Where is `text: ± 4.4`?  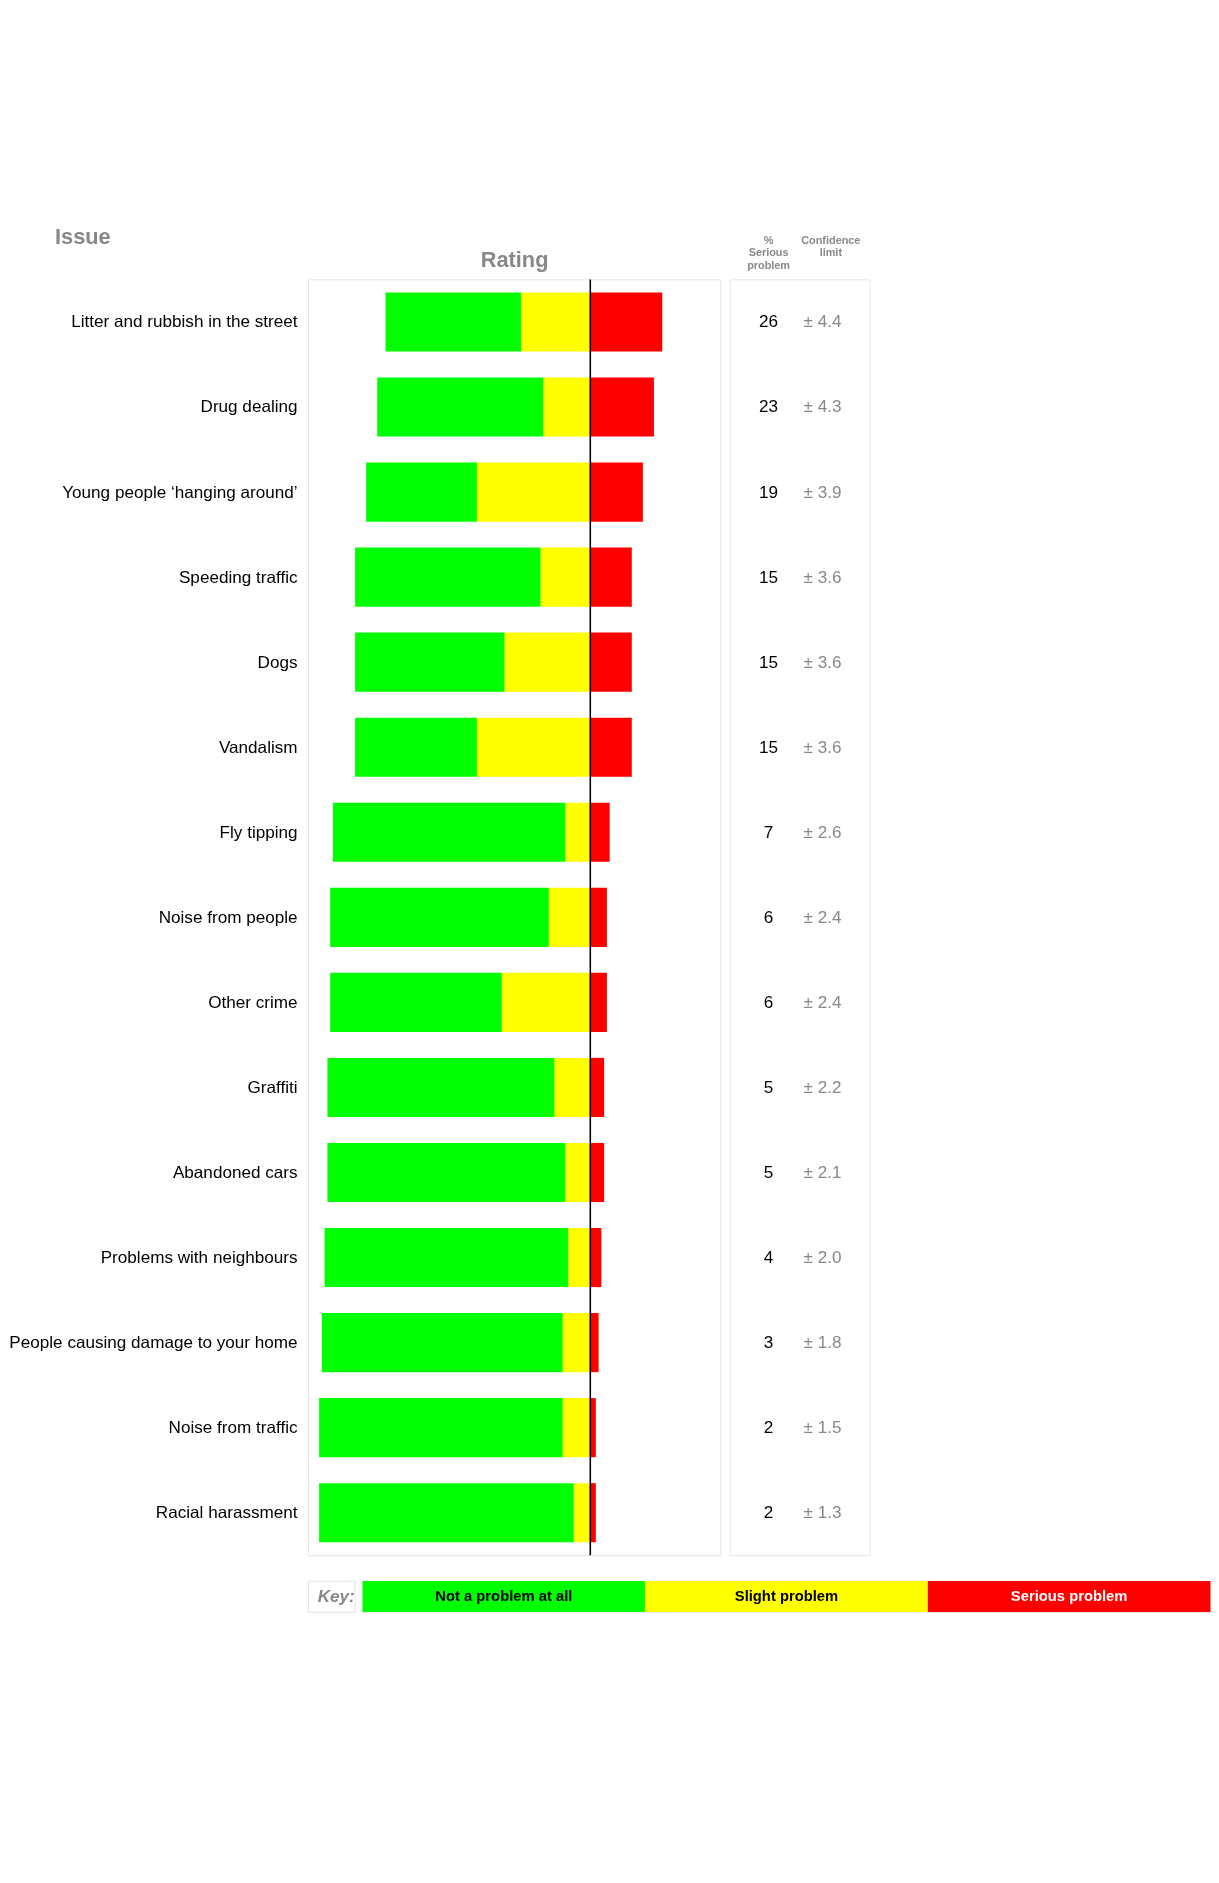 text: ± 4.4 is located at coordinates (822, 322).